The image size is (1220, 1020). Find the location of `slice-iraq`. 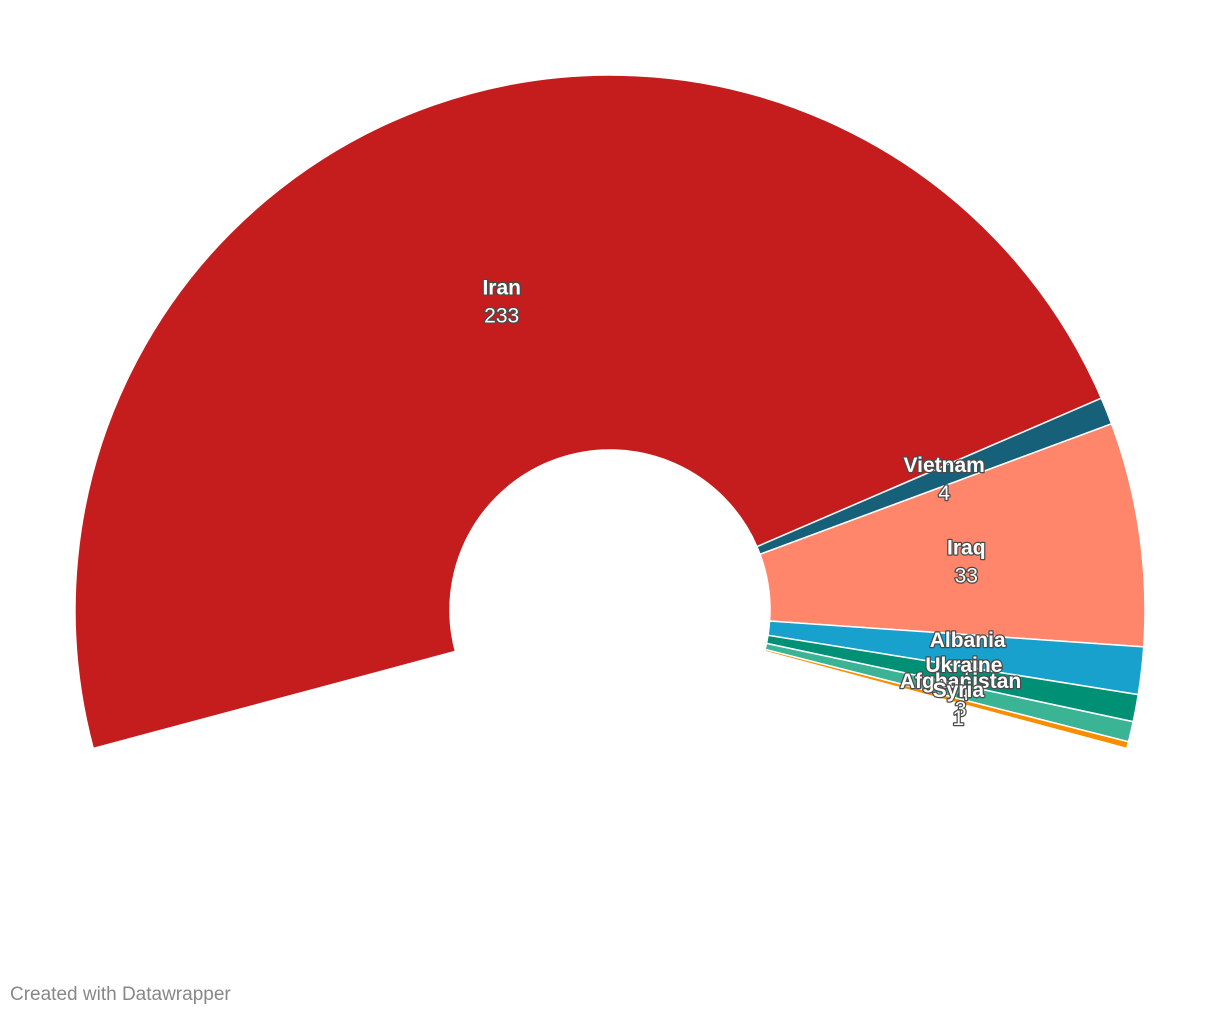

slice-iraq is located at coordinates (952, 535).